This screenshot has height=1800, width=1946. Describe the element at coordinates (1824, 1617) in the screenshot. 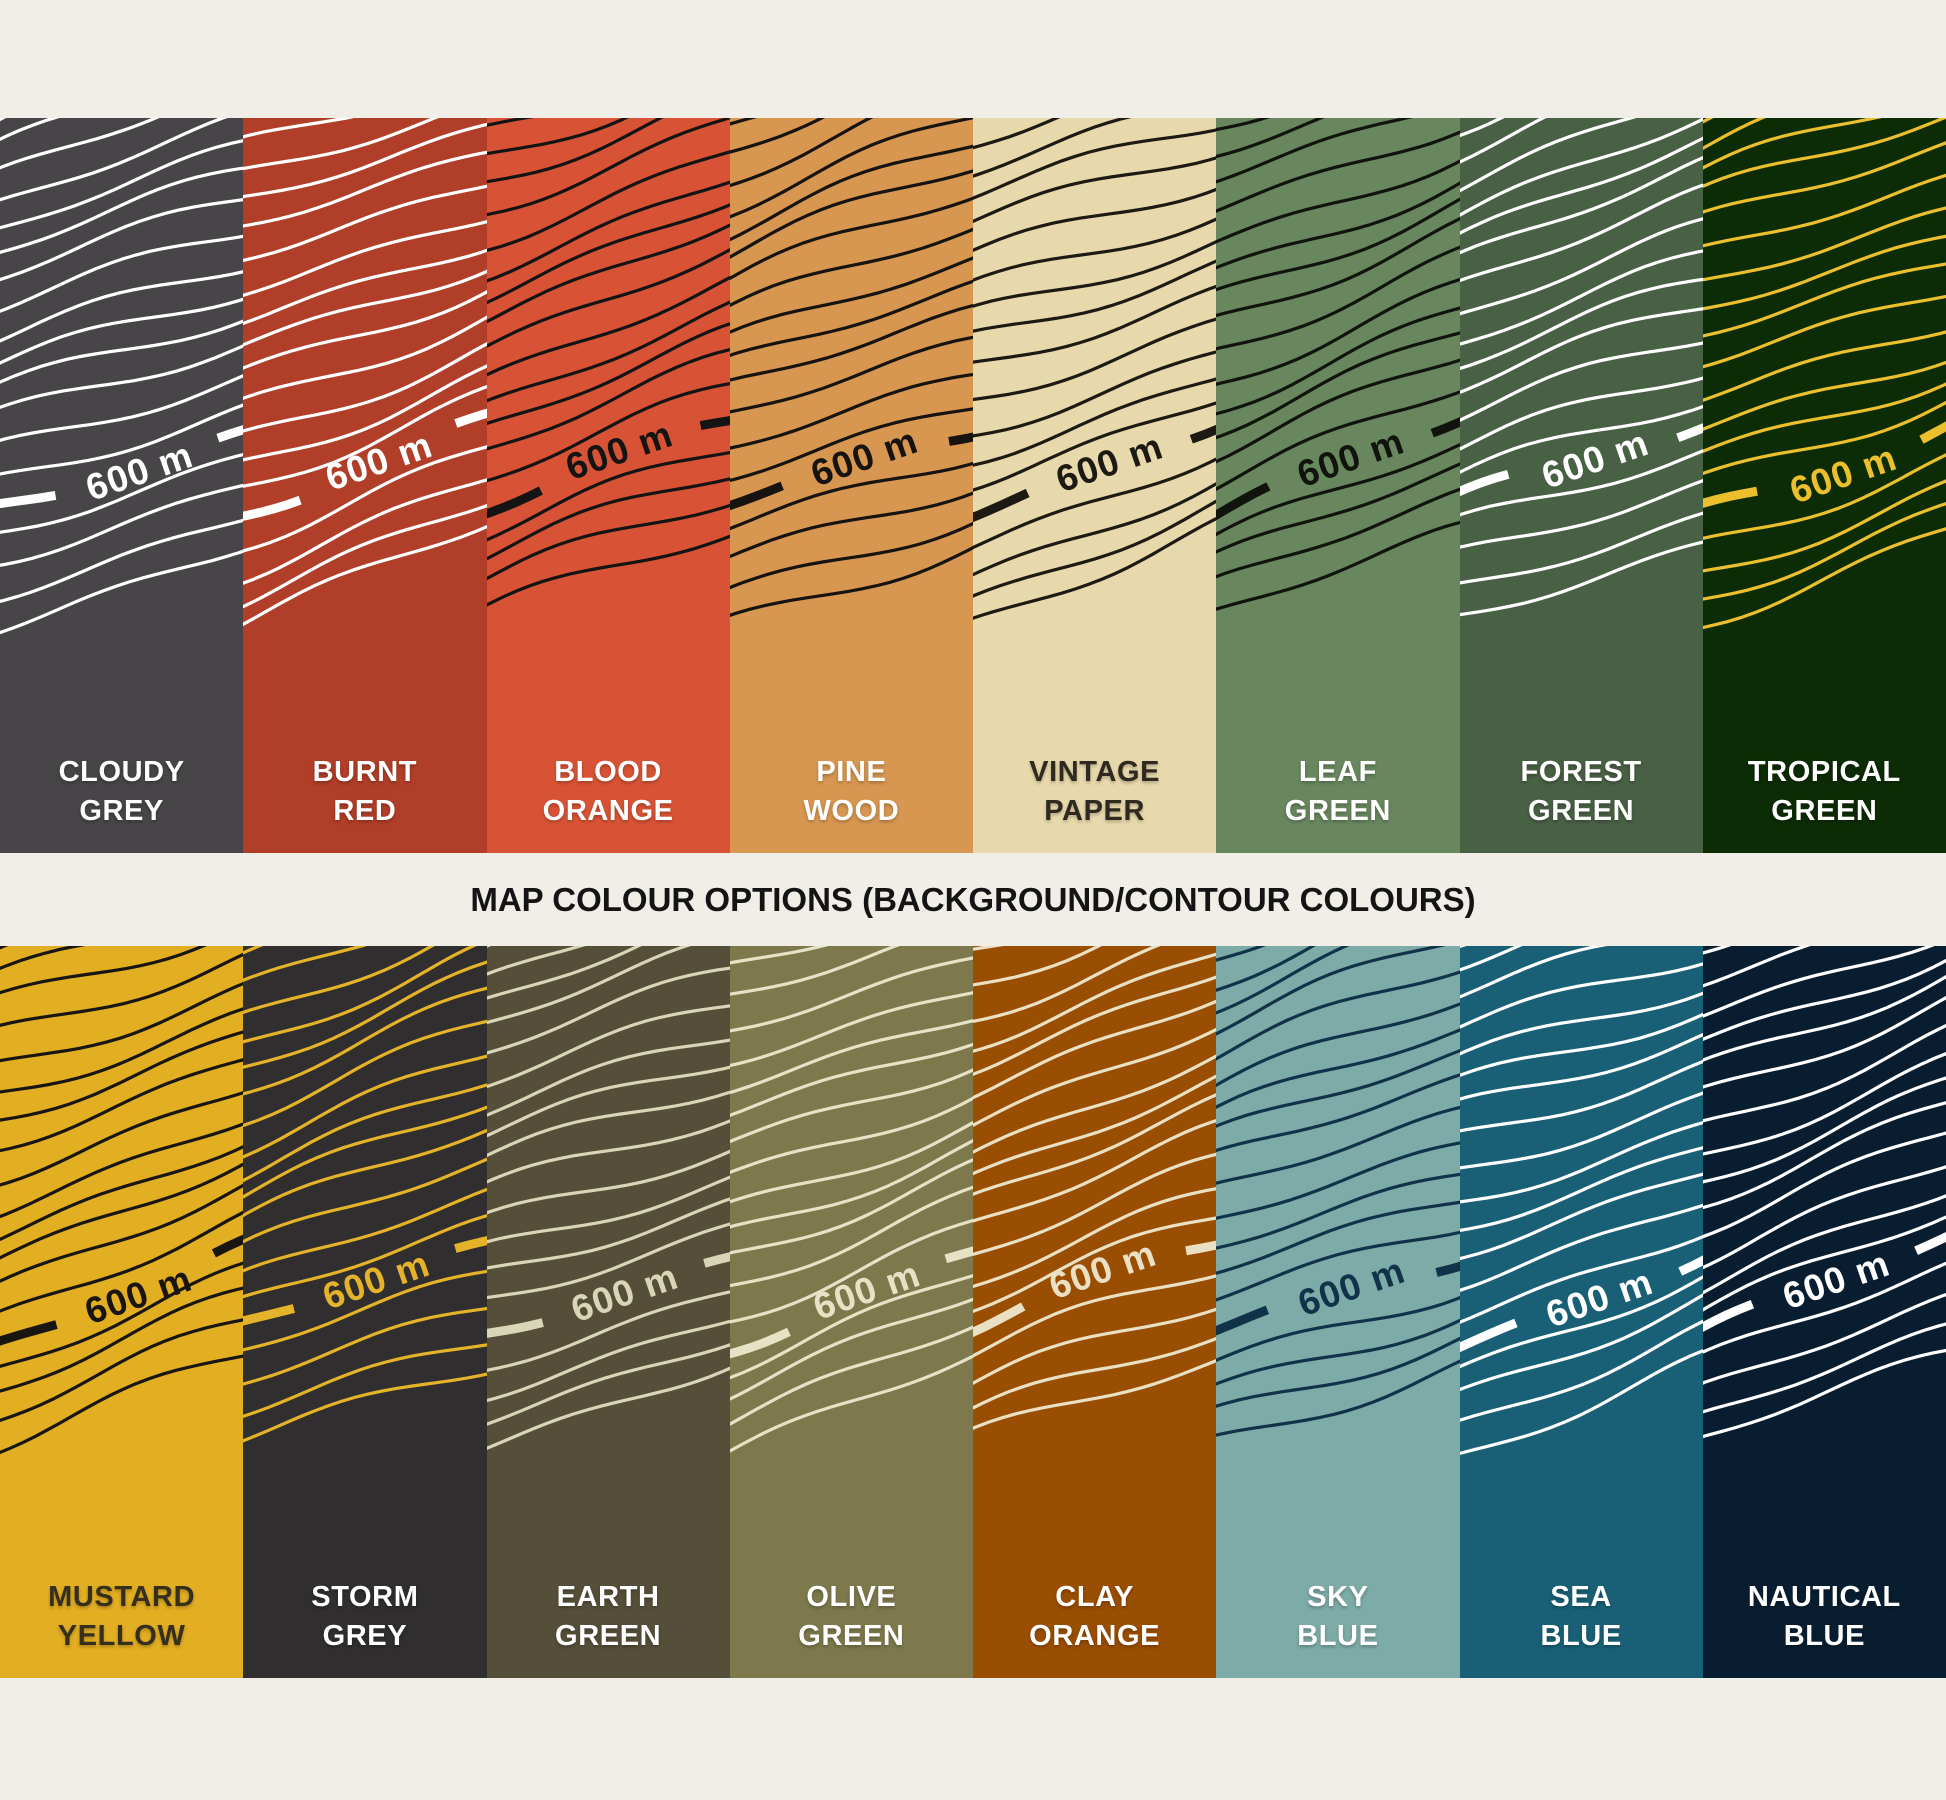

I see `swatch-name-label: NAUTICAL BLUE` at that location.